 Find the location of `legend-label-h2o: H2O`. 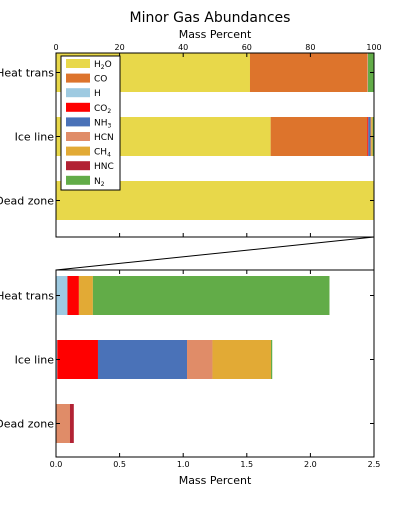

legend-label-h2o: H2O is located at coordinates (103, 65).